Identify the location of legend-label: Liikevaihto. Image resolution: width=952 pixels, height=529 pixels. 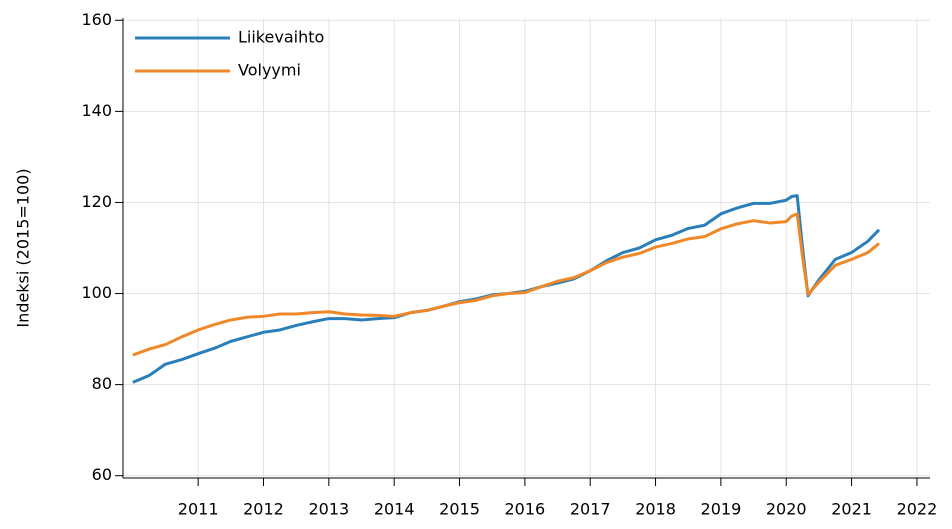
(281, 37).